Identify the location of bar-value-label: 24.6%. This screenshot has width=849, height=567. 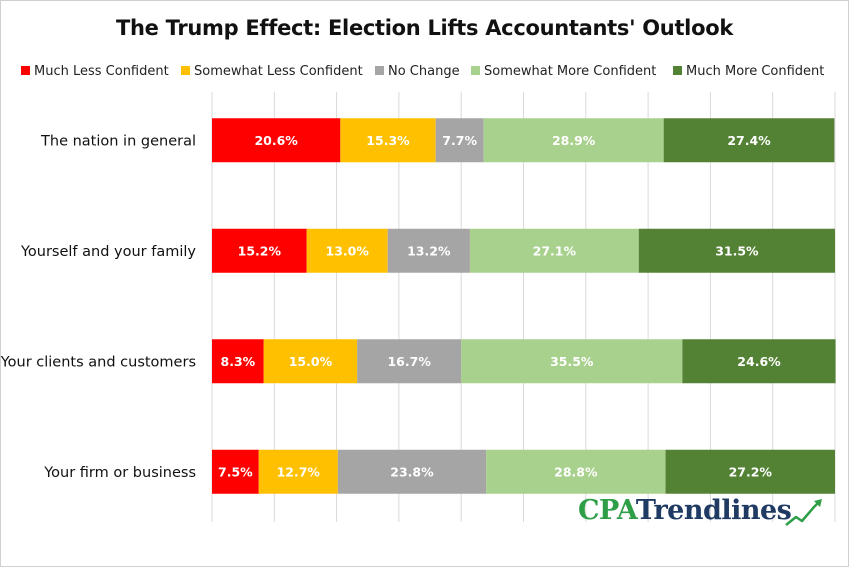
(759, 361).